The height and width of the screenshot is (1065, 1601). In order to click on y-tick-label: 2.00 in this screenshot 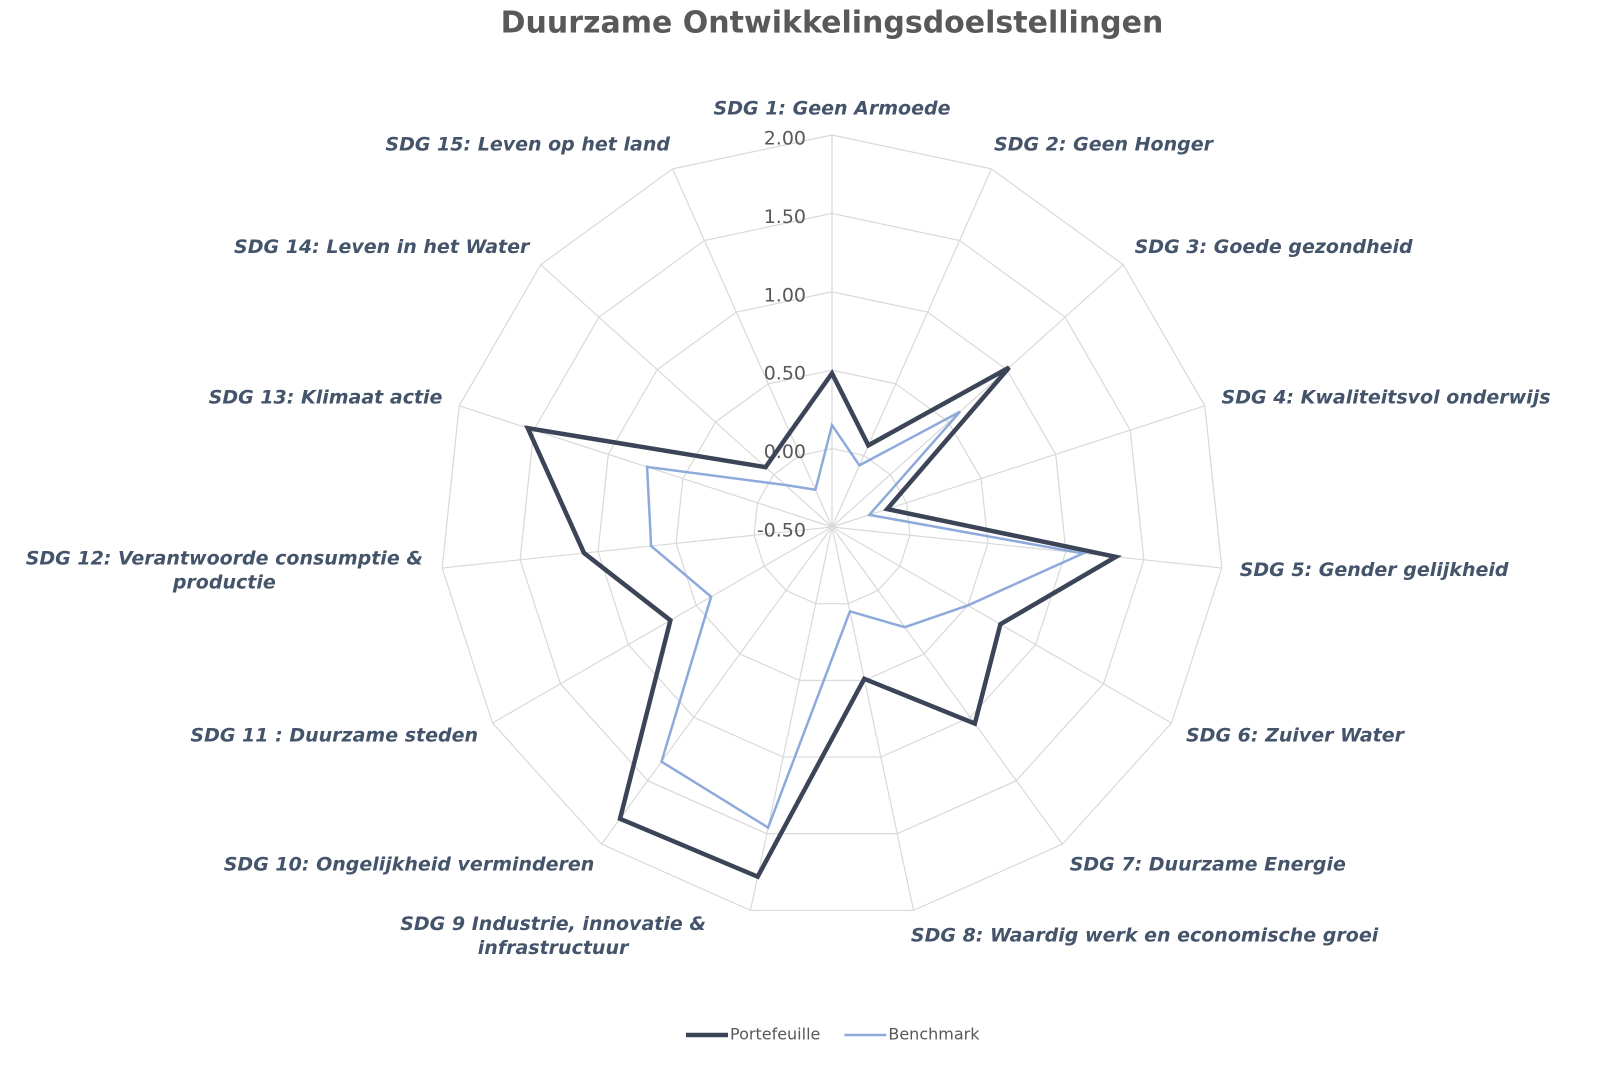, I will do `click(785, 139)`.